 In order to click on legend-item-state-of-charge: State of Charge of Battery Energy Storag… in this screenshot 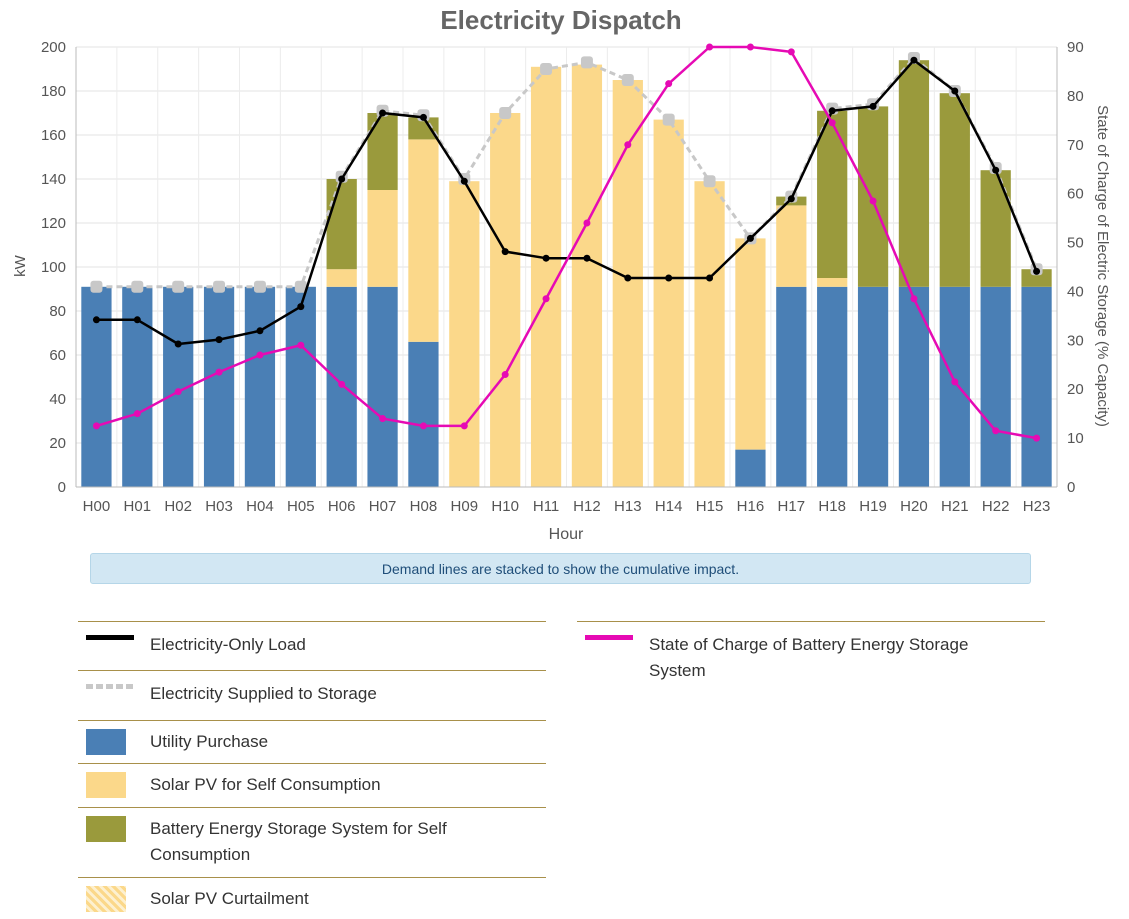, I will do `click(811, 651)`.